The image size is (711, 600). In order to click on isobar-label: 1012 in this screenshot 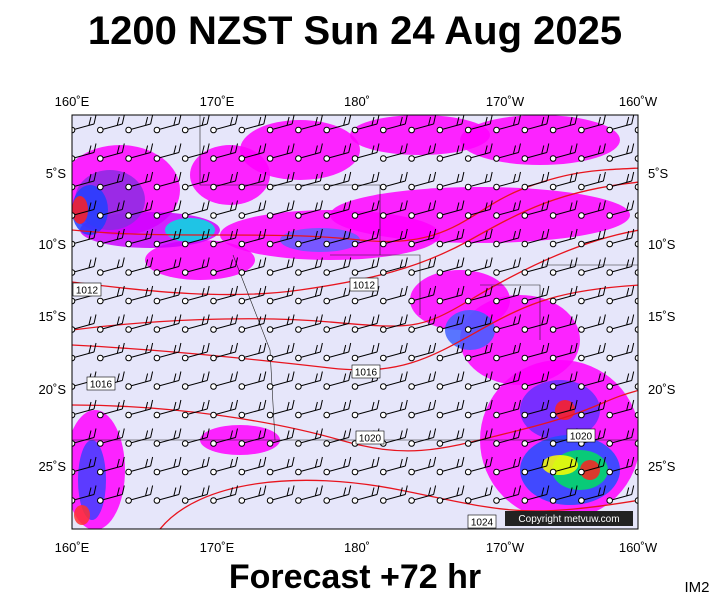, I will do `click(87, 291)`.